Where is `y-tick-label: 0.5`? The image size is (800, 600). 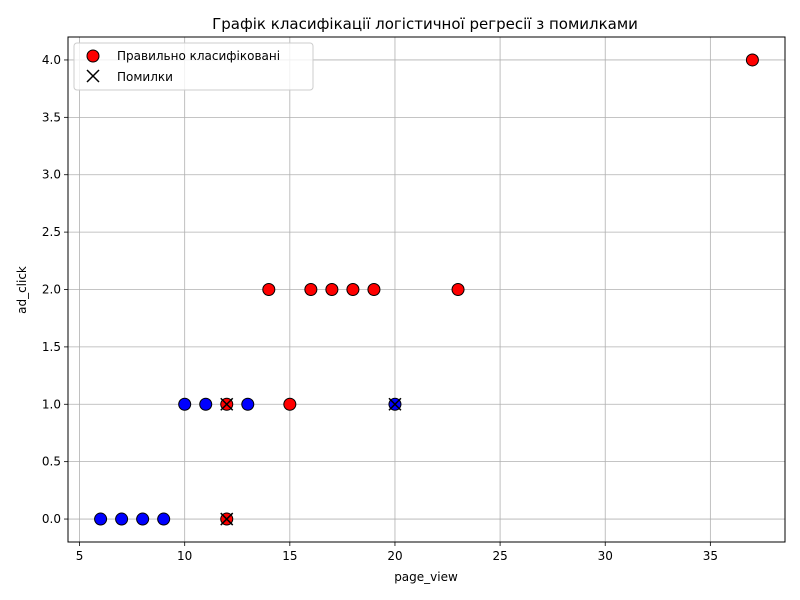
y-tick-label: 0.5 is located at coordinates (51, 462).